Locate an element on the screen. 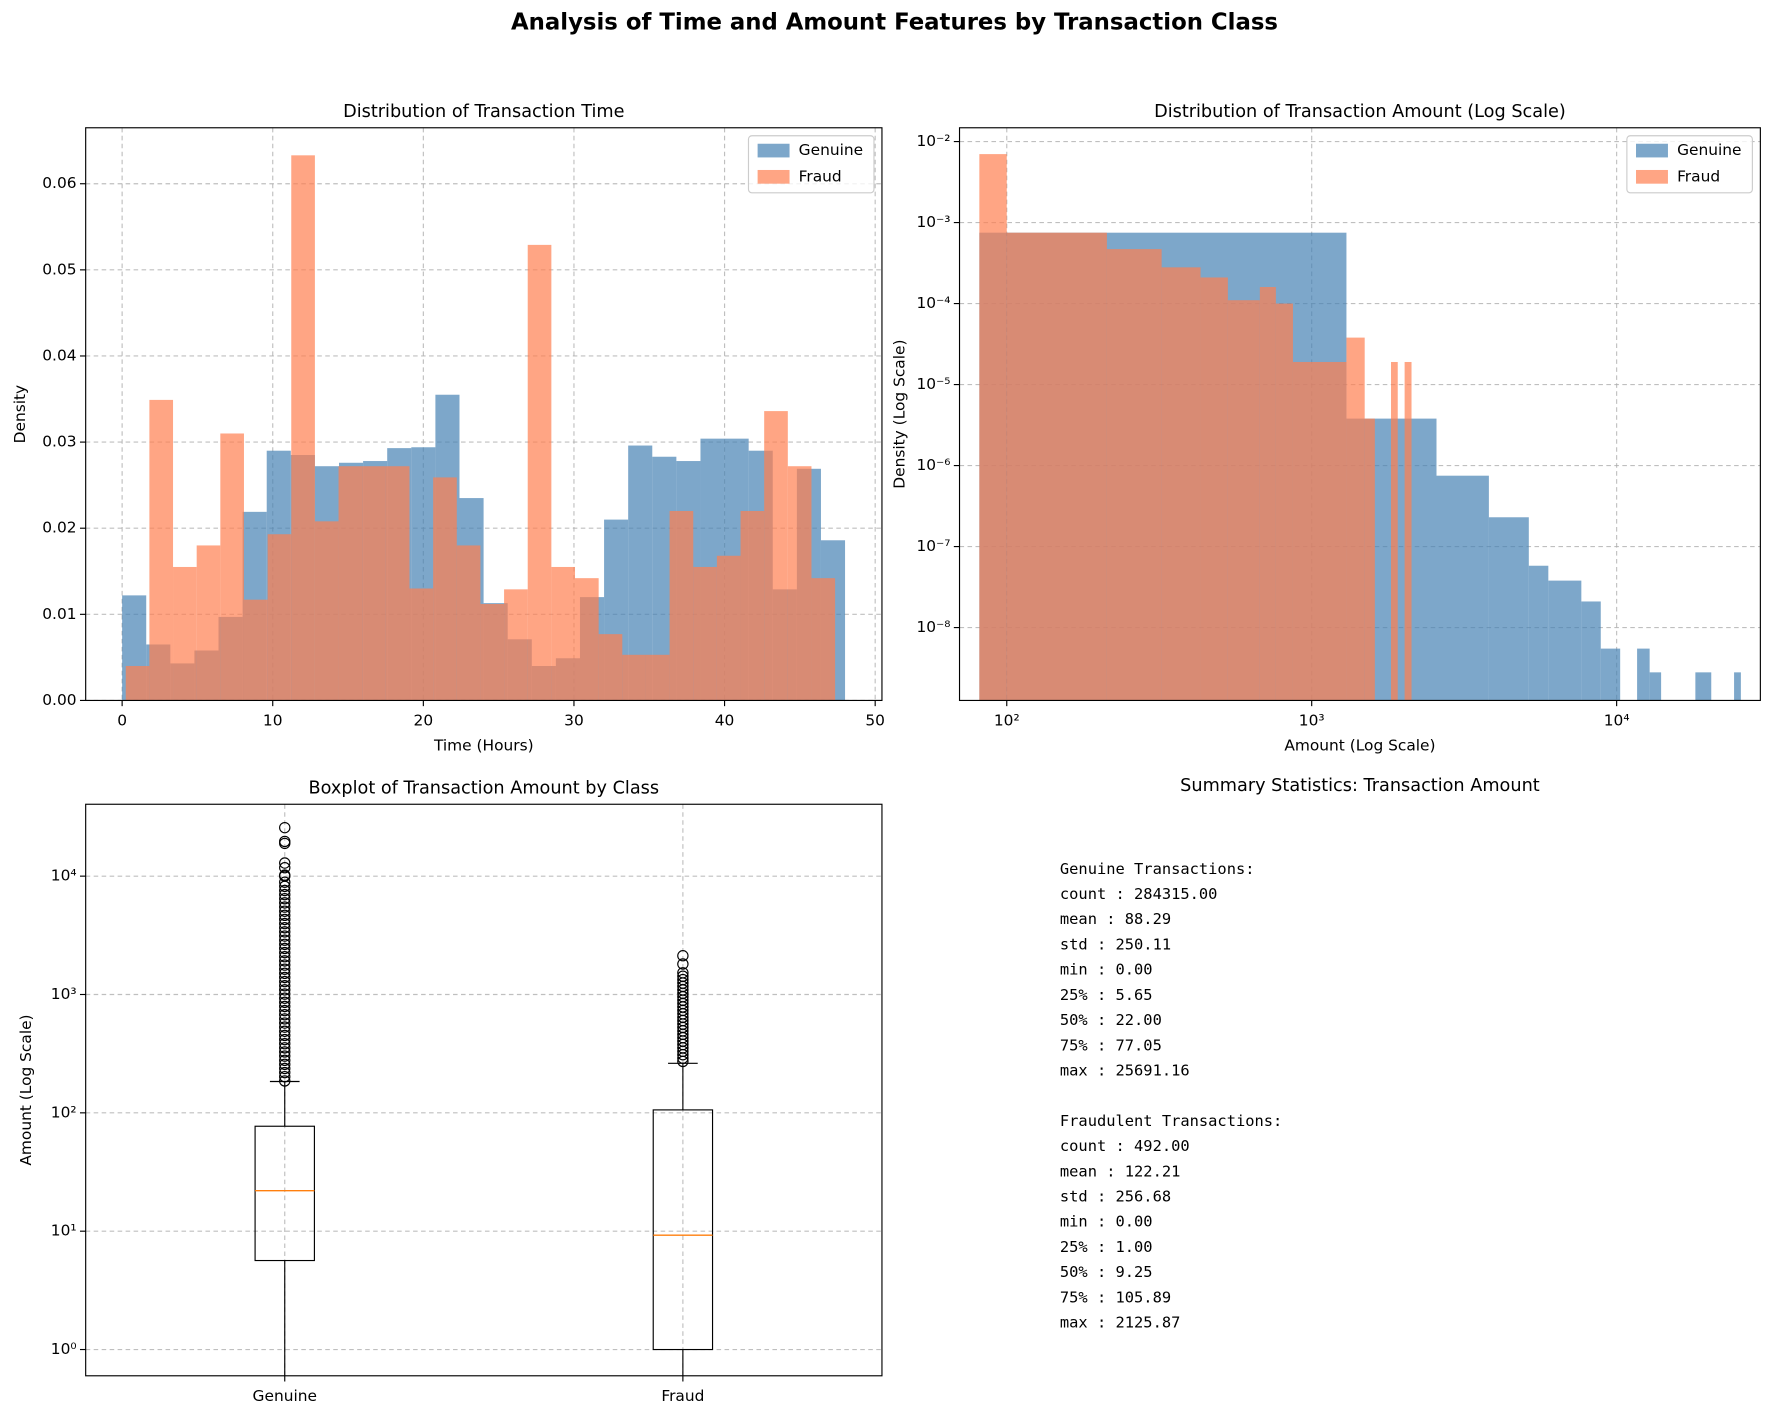 The image size is (1789, 1418). legend-label: Fraud is located at coordinates (820, 176).